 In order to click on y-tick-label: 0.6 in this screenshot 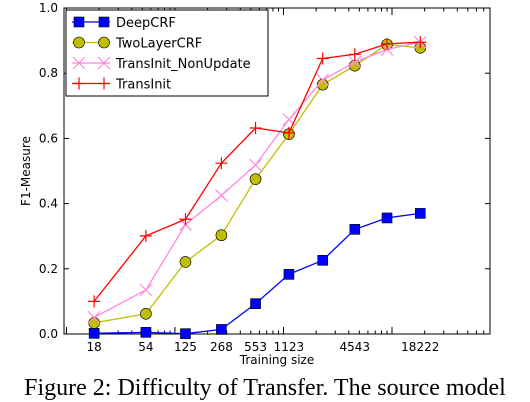, I will do `click(48, 138)`.